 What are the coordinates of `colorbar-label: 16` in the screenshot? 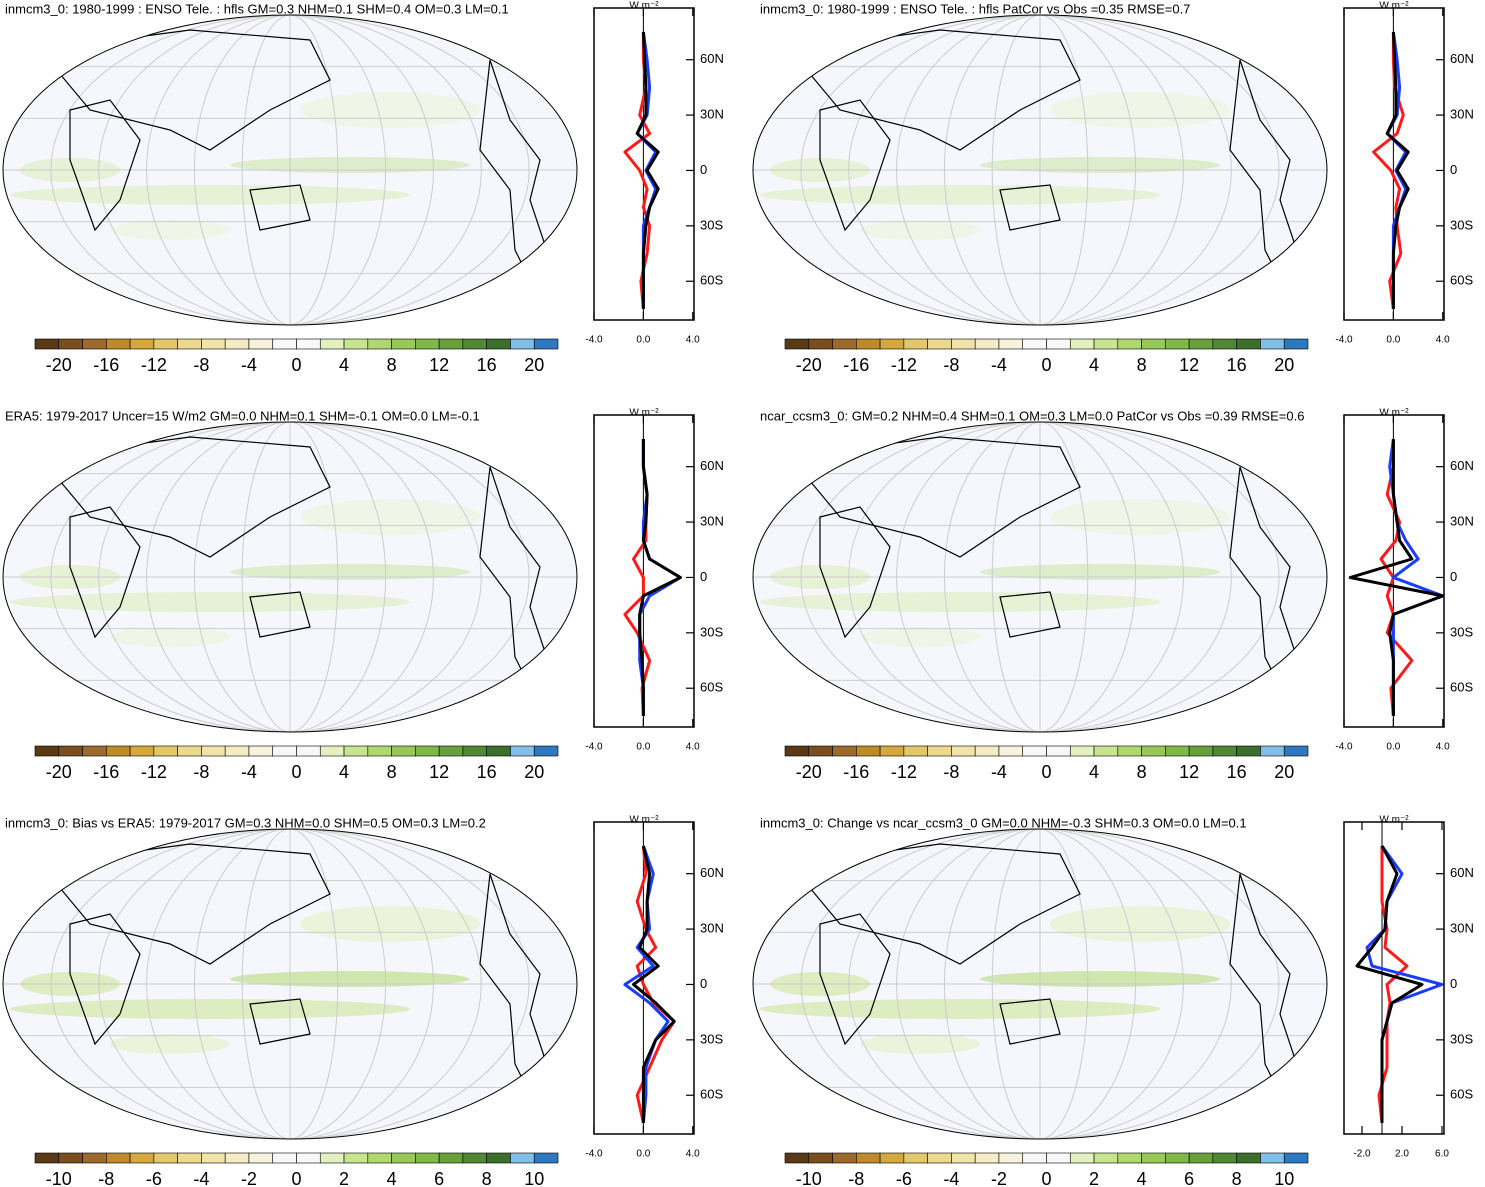 It's located at (1237, 365).